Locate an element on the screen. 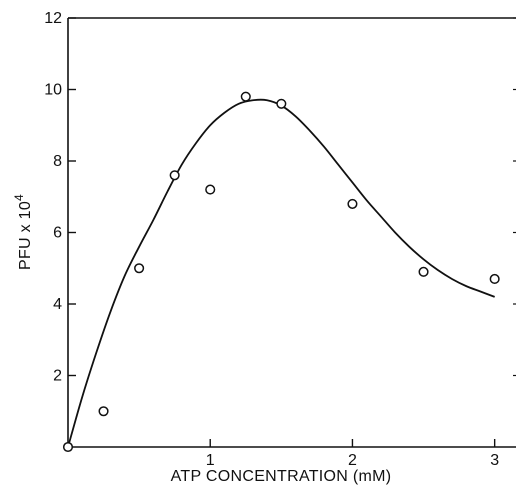 Image resolution: width=519 pixels, height=487 pixels. y-tick-label: 8 is located at coordinates (57, 161).